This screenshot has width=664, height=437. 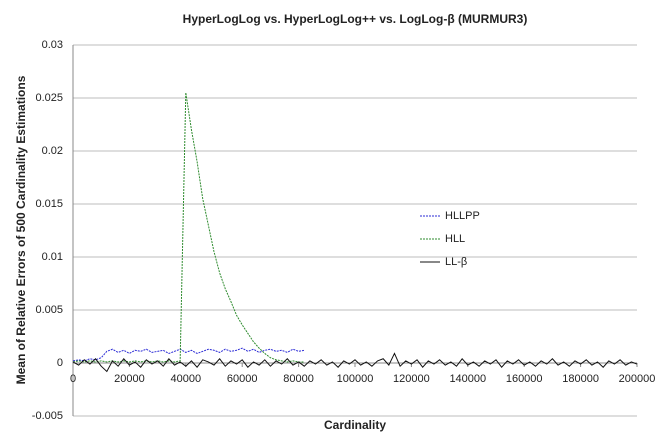 What do you see at coordinates (129, 379) in the screenshot?
I see `x-tick-label: 20000` at bounding box center [129, 379].